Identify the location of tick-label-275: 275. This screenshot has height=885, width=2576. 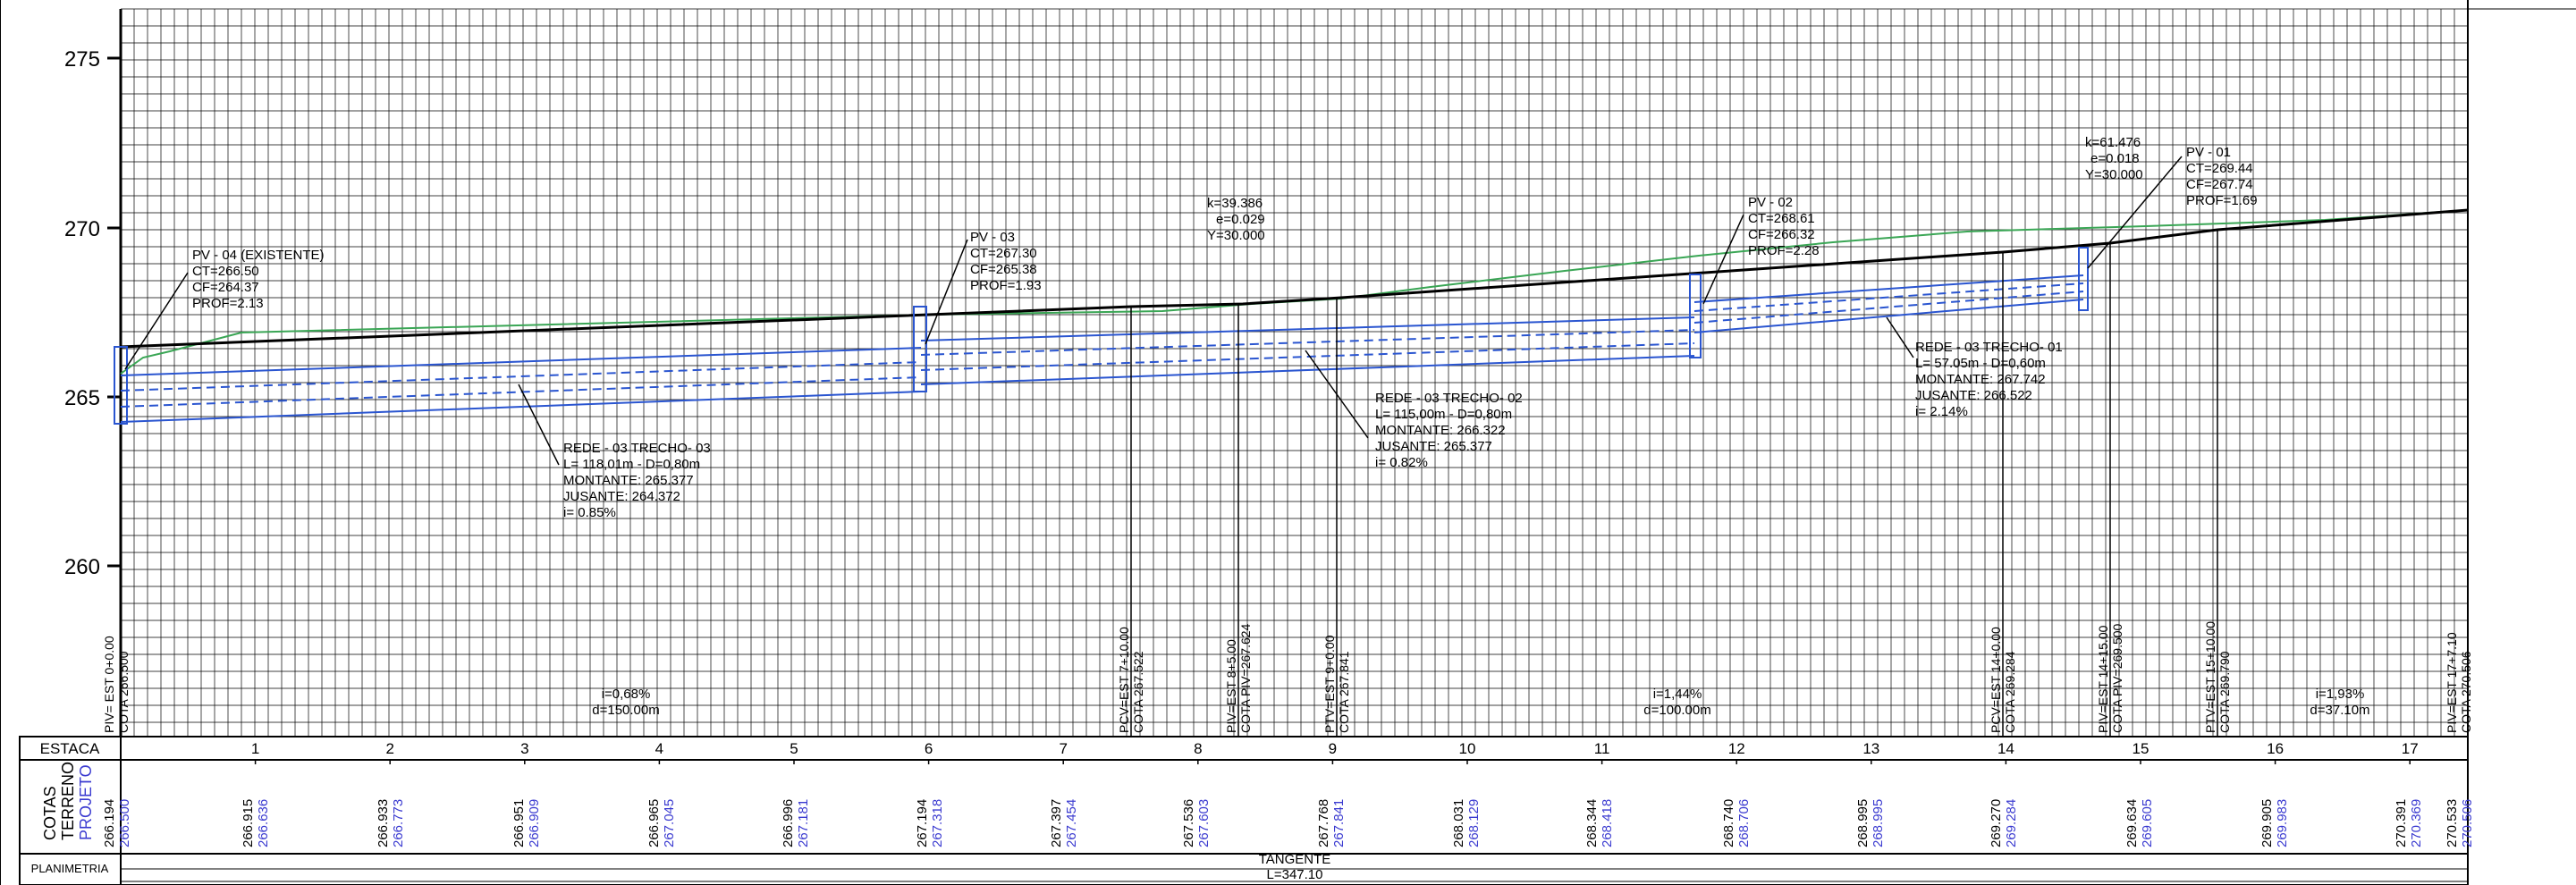
(82, 59).